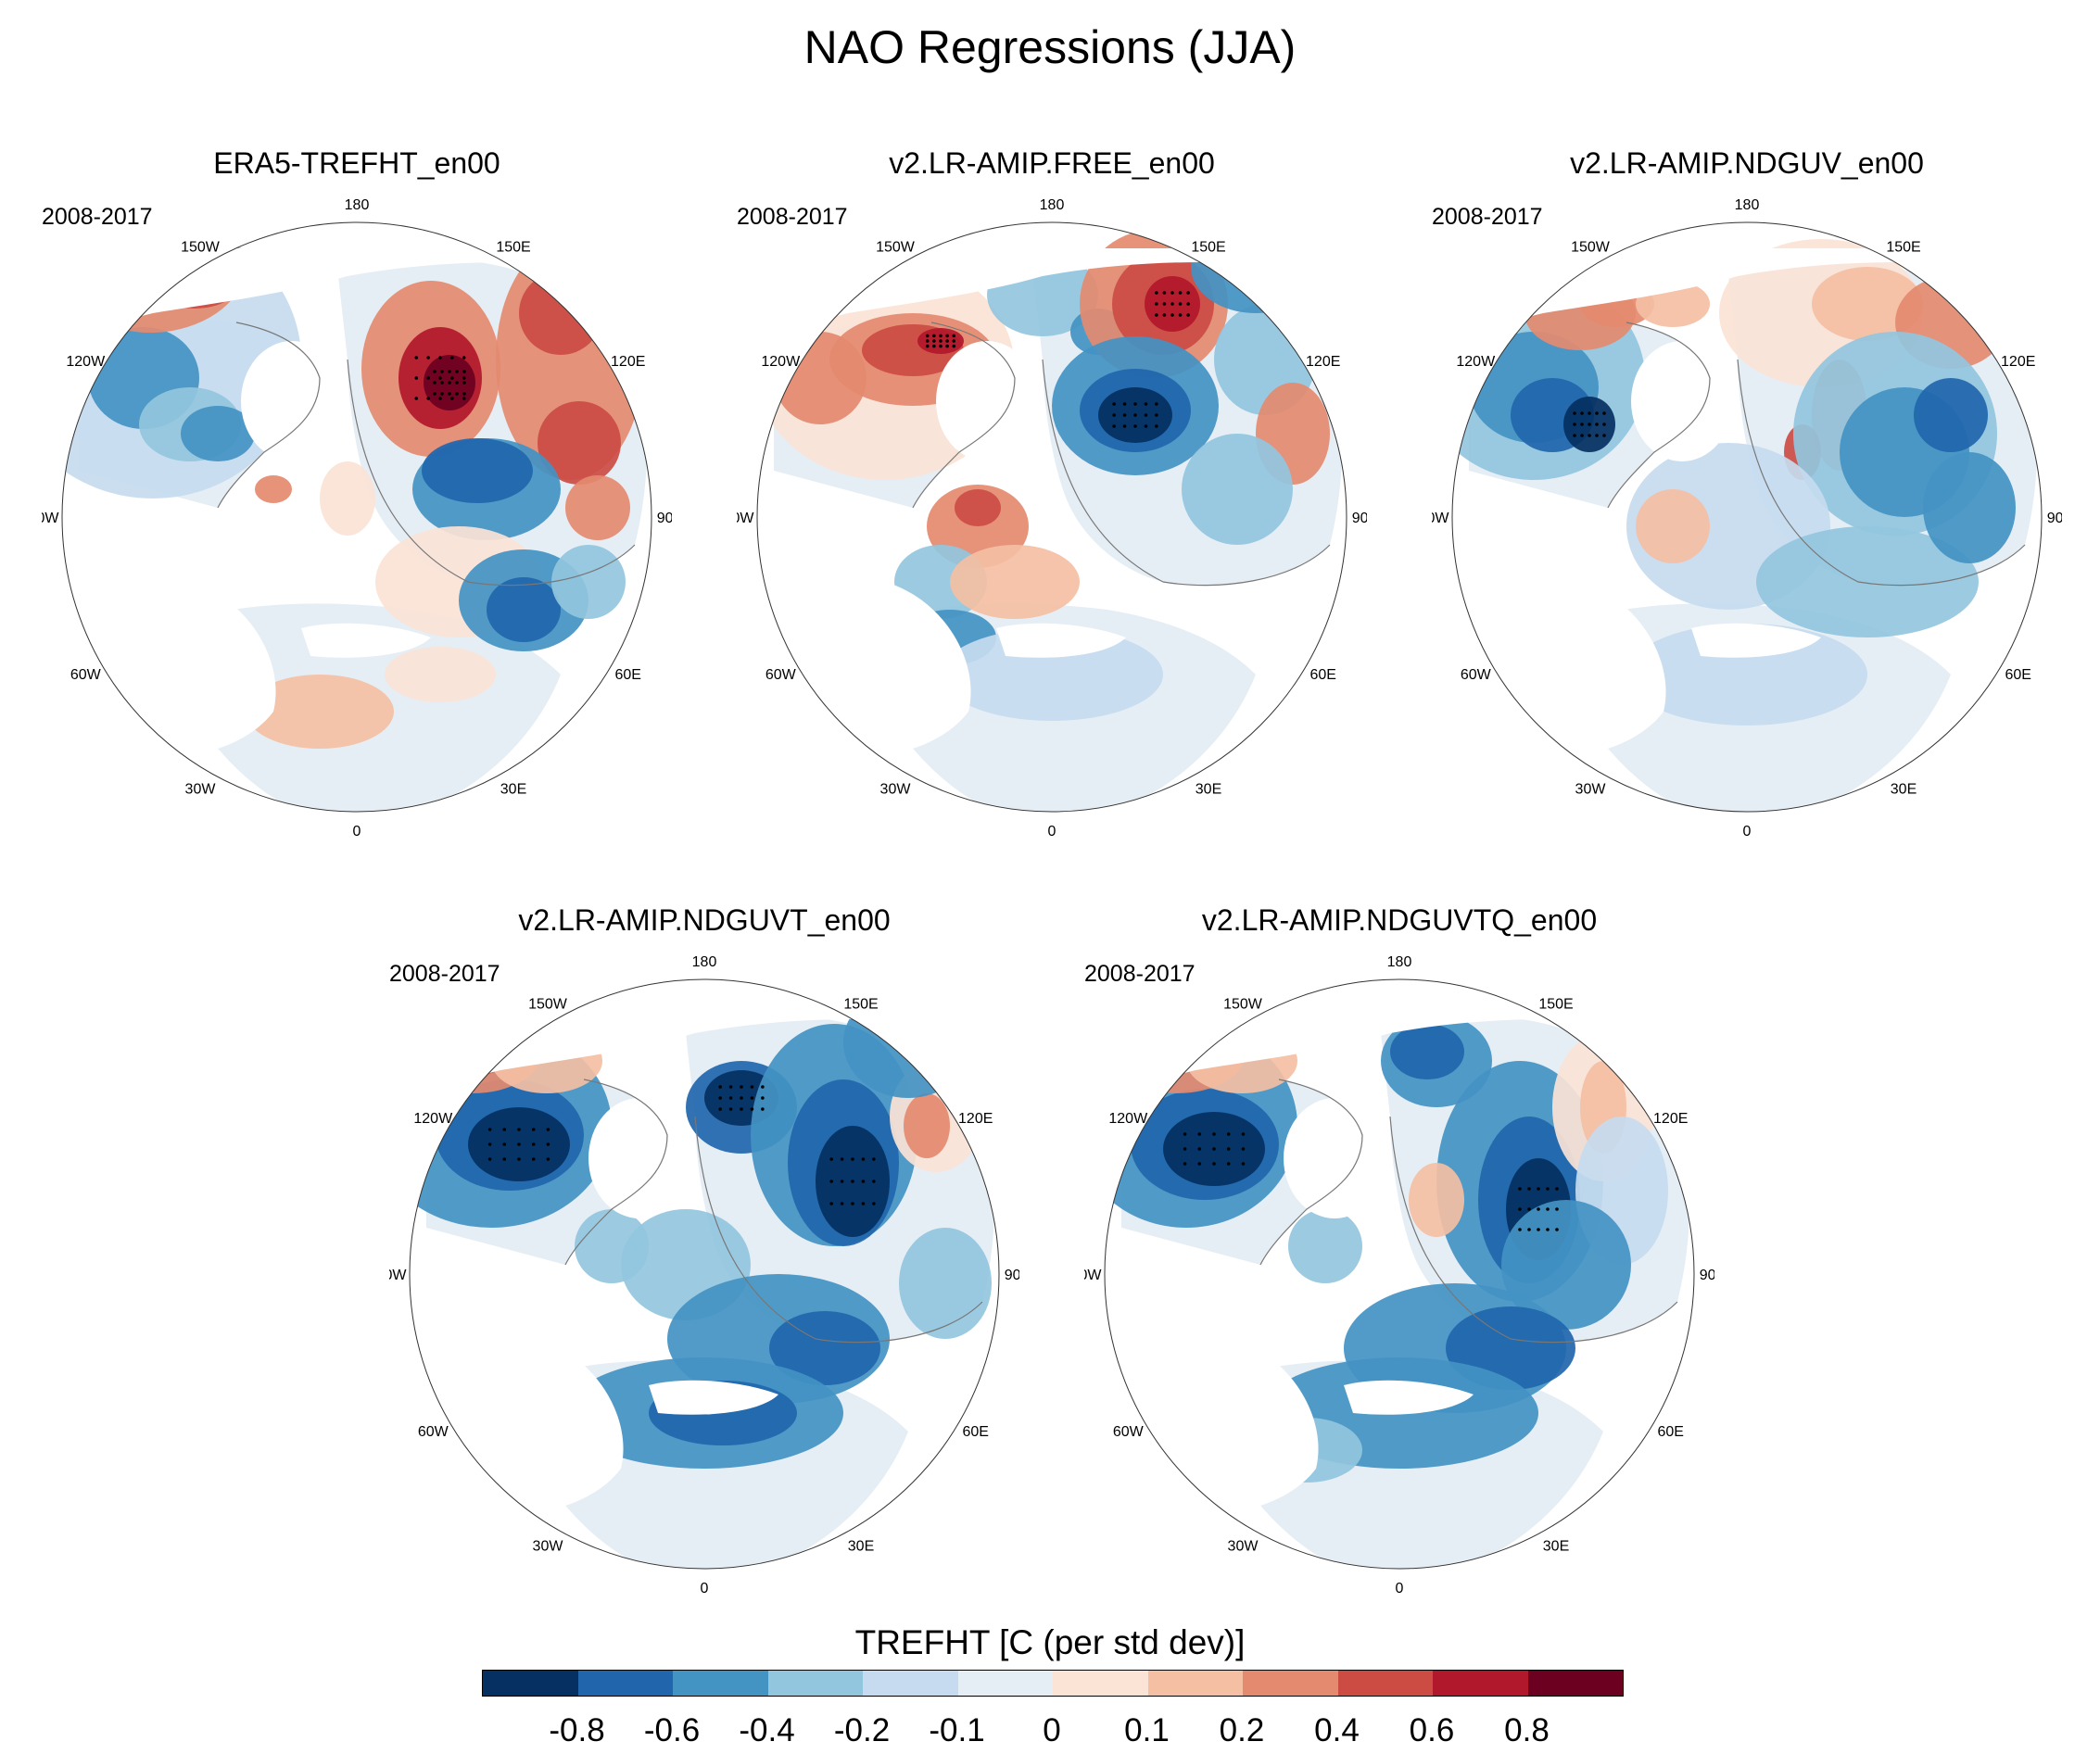 Image resolution: width=2100 pixels, height=1754 pixels. I want to click on longitude-label: 0, so click(1747, 831).